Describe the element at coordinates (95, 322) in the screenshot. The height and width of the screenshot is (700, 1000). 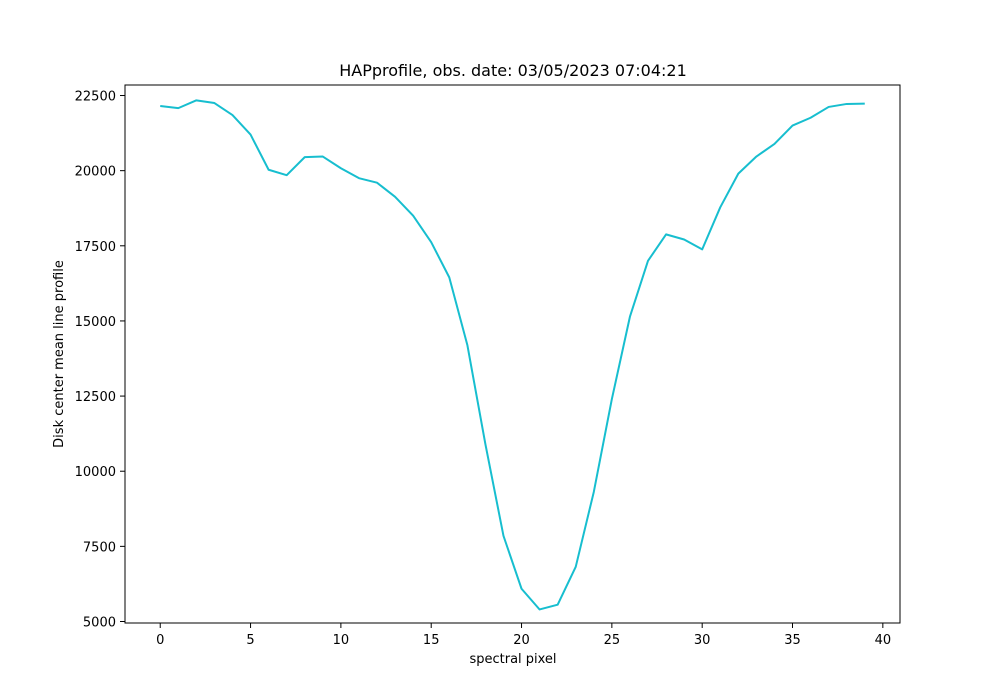
I see `y-tick-label: 15000` at that location.